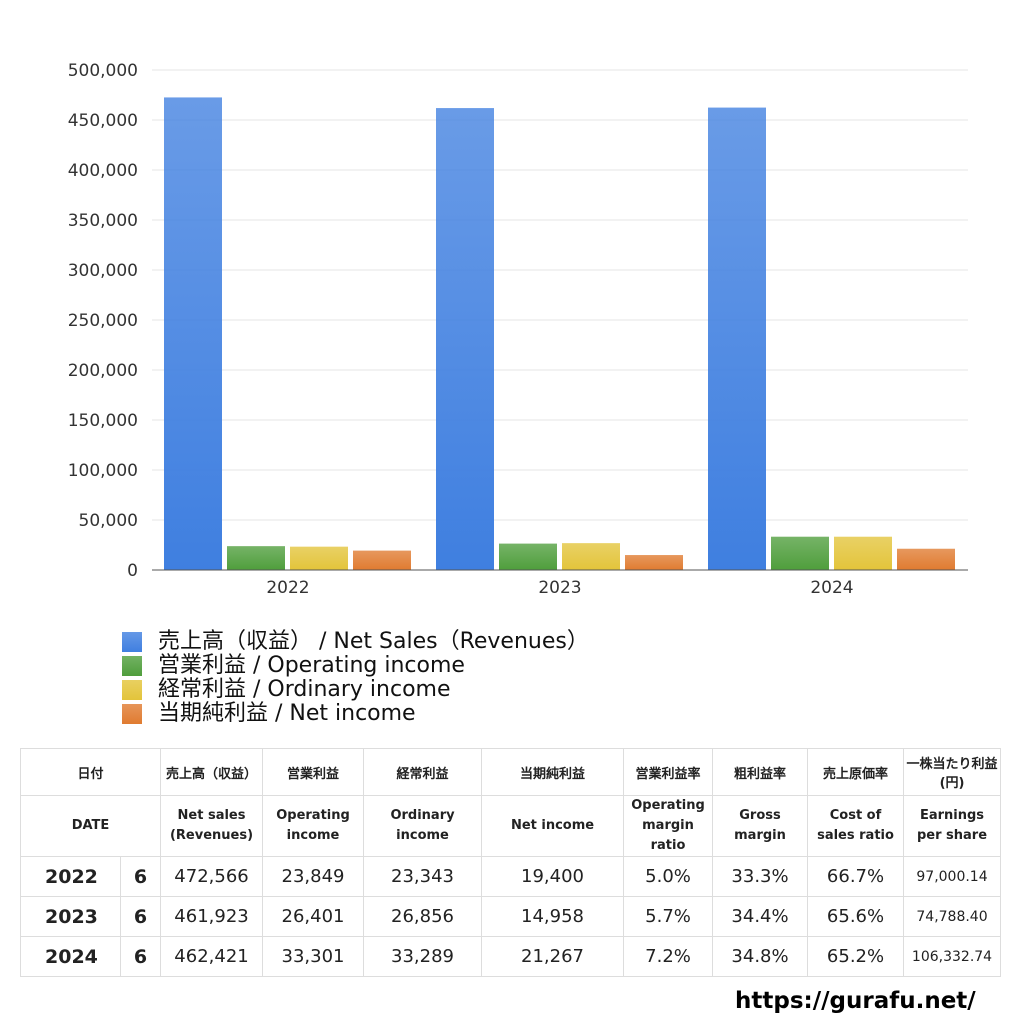  What do you see at coordinates (103, 221) in the screenshot?
I see `y-tick-label: 350,000` at bounding box center [103, 221].